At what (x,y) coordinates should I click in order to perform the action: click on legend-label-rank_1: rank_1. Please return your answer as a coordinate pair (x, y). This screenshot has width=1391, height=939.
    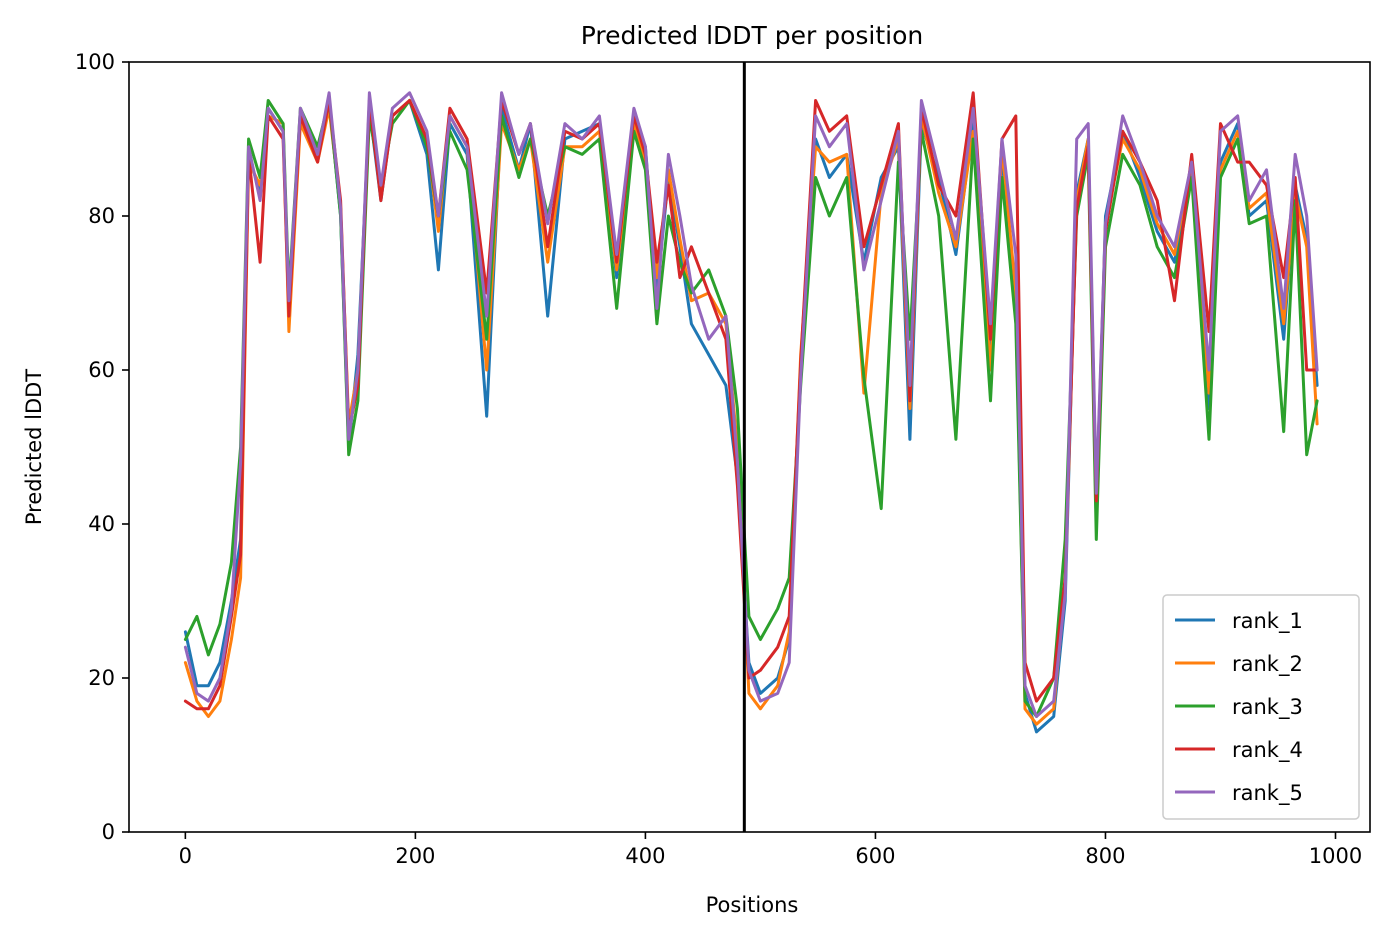
    Looking at the image, I should click on (1267, 621).